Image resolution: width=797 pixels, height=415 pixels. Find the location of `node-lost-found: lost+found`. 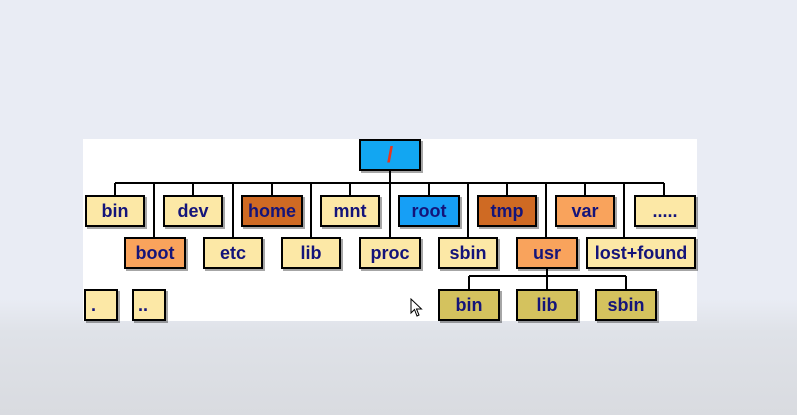

node-lost-found: lost+found is located at coordinates (641, 253).